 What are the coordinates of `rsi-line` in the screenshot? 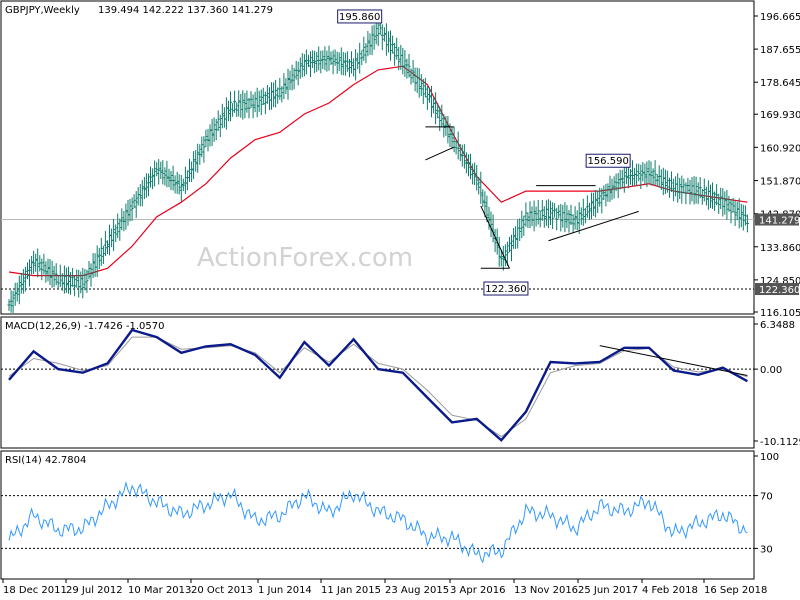 It's located at (378, 522).